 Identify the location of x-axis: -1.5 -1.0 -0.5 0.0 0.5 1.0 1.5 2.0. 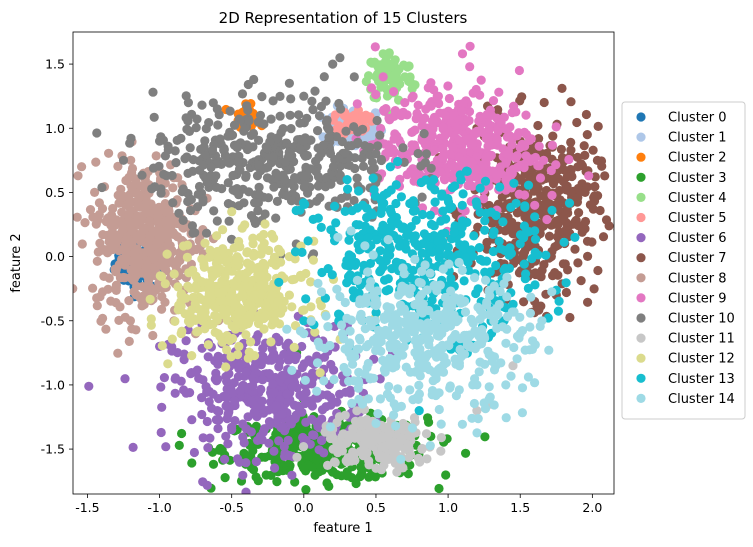
(338, 504).